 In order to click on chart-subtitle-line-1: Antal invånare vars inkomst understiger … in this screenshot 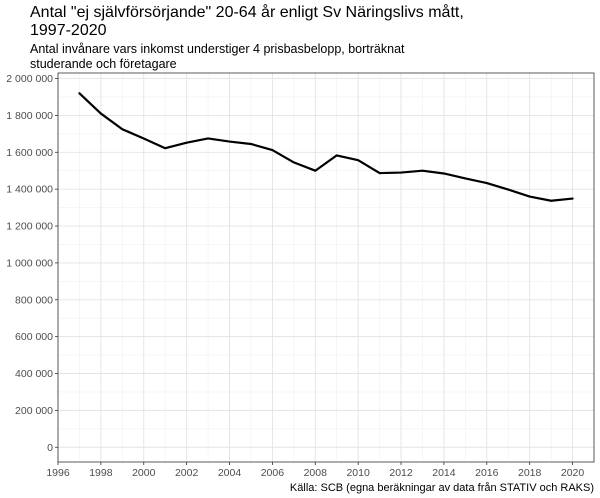, I will do `click(217, 49)`.